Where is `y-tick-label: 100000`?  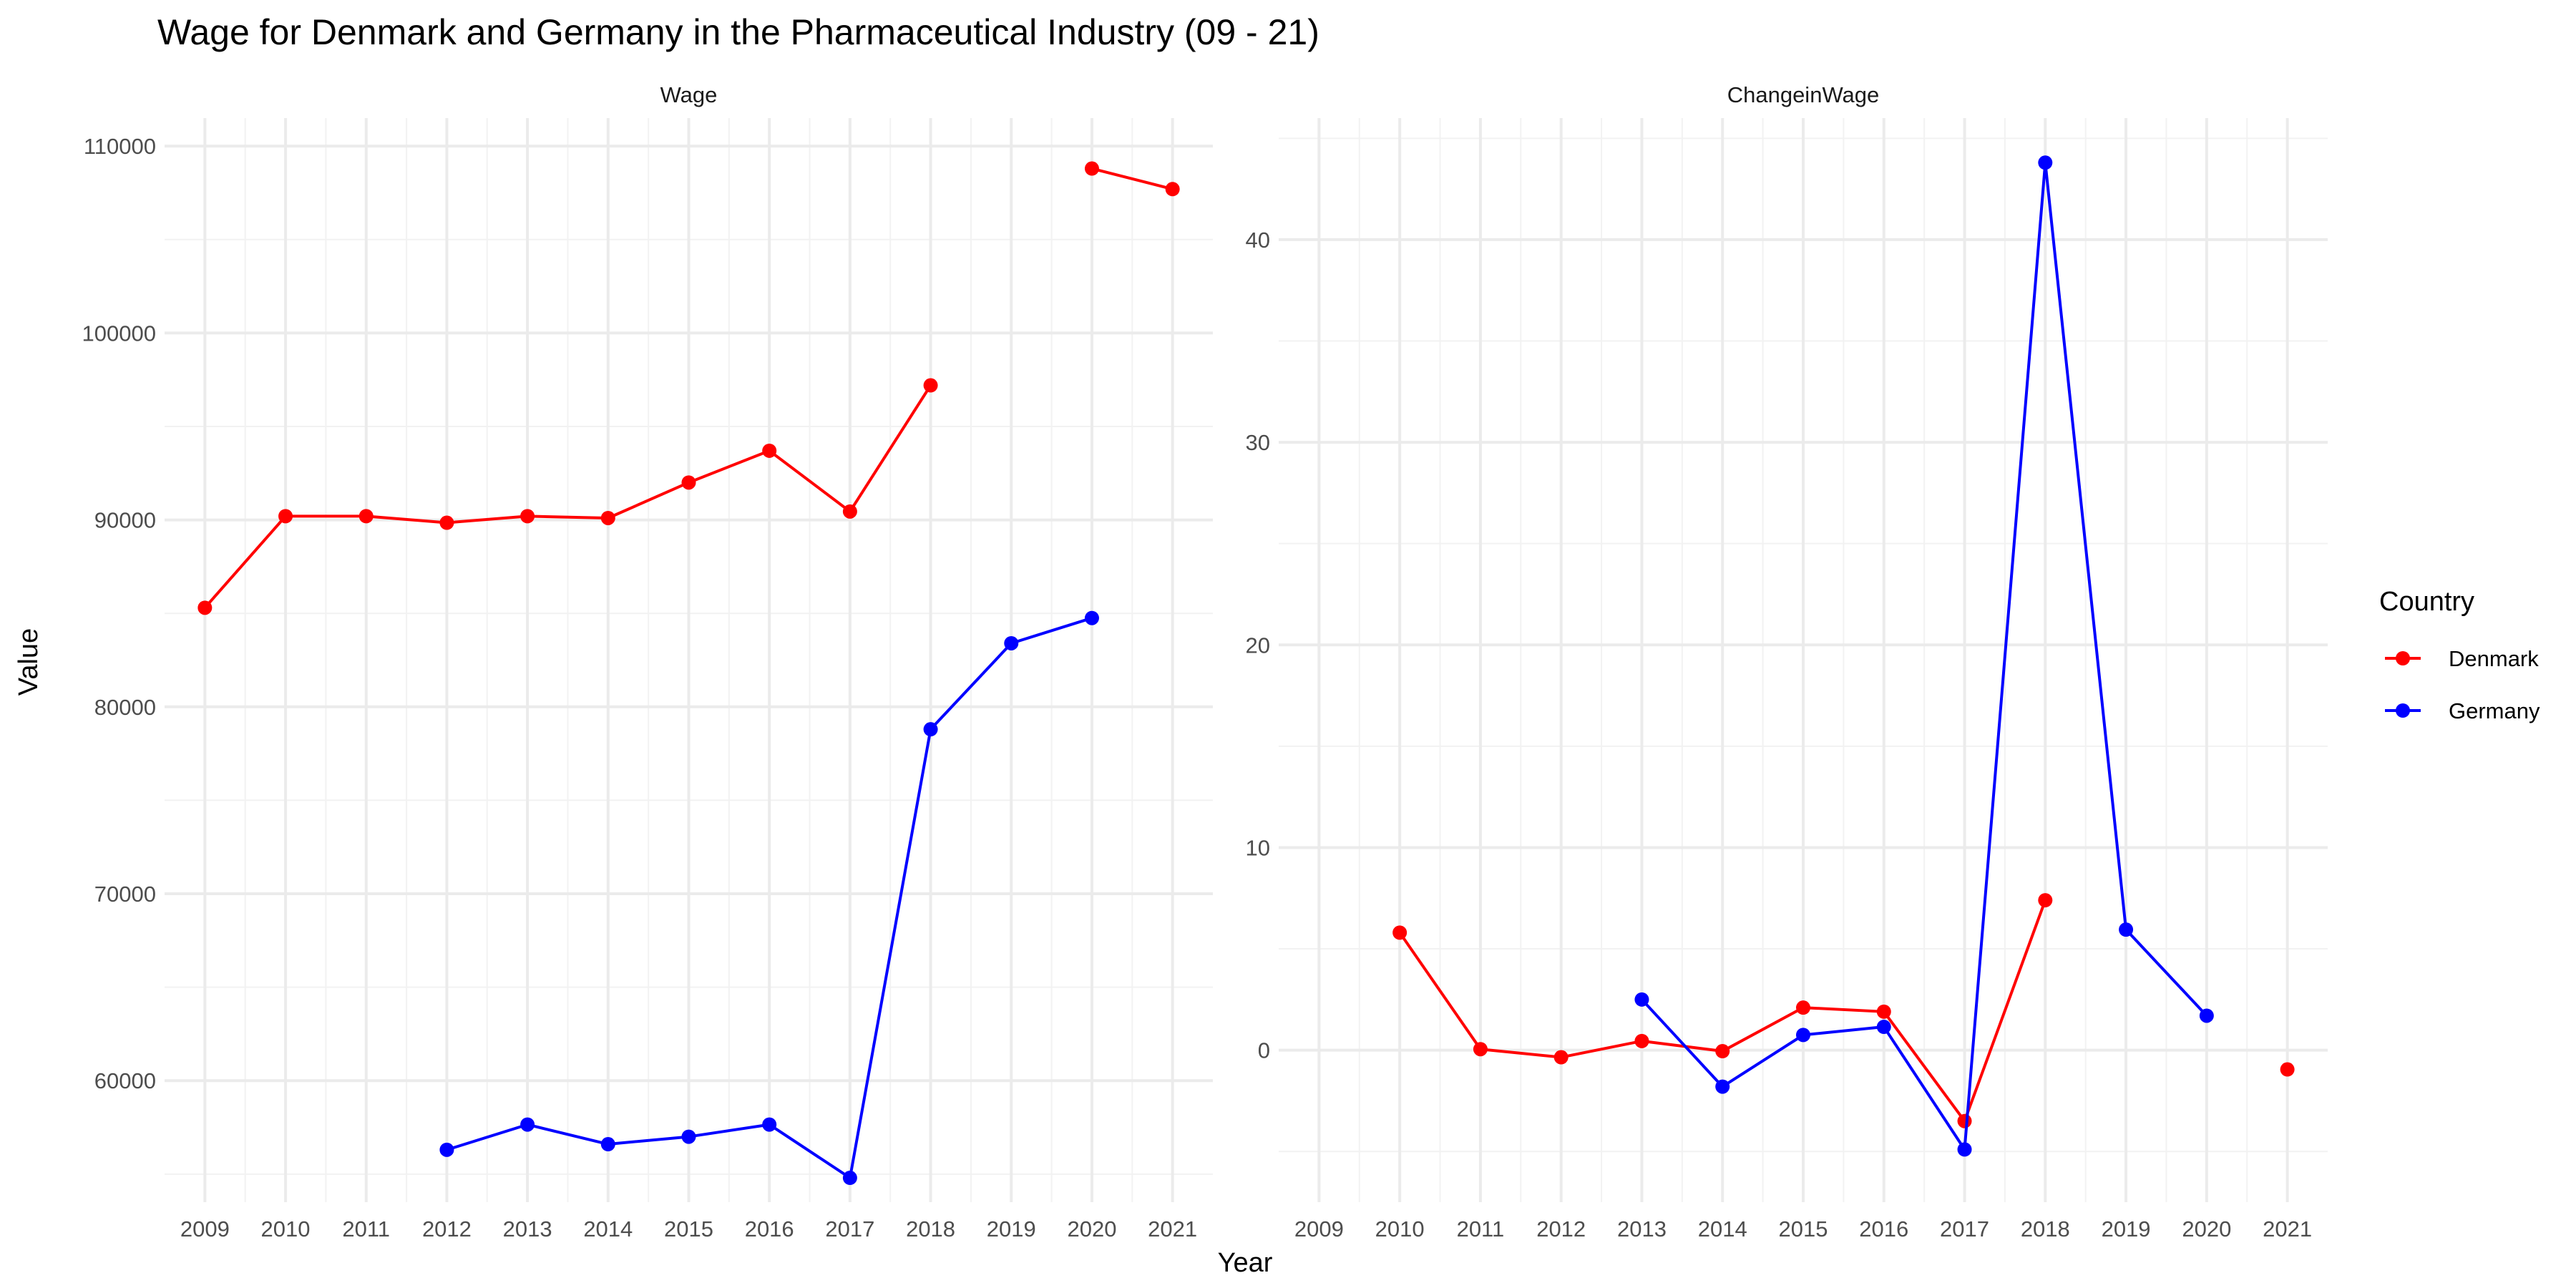
y-tick-label: 100000 is located at coordinates (119, 333).